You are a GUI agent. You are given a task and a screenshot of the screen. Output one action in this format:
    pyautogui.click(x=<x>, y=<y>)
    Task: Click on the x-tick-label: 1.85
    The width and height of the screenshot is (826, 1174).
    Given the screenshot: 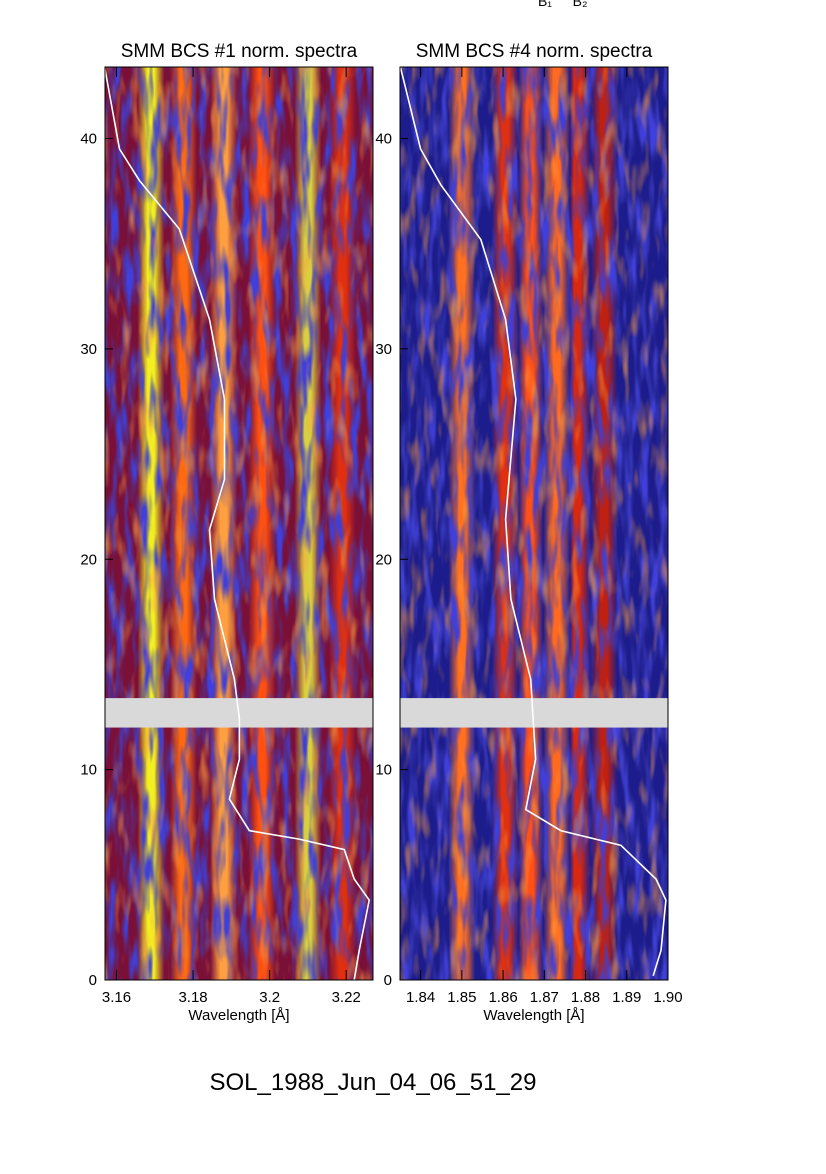 What is the action you would take?
    pyautogui.click(x=461, y=997)
    